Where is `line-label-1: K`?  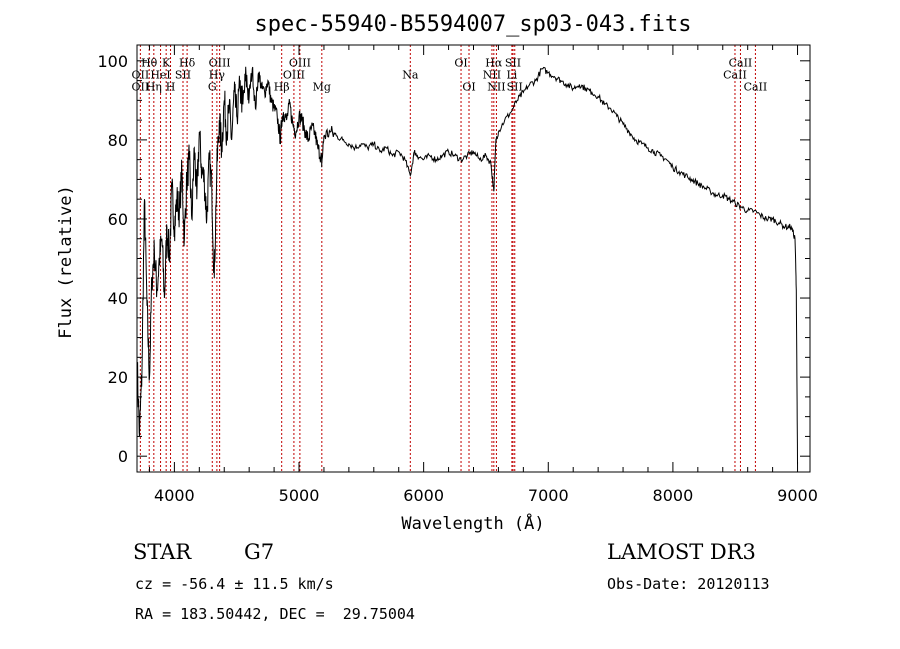
line-label-1: K is located at coordinates (166, 63).